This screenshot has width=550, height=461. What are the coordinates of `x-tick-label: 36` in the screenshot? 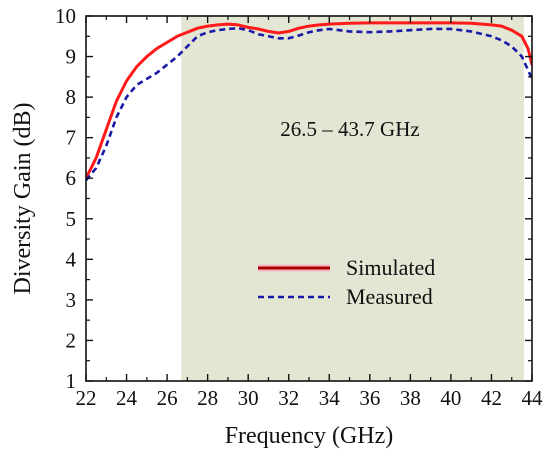 It's located at (369, 398).